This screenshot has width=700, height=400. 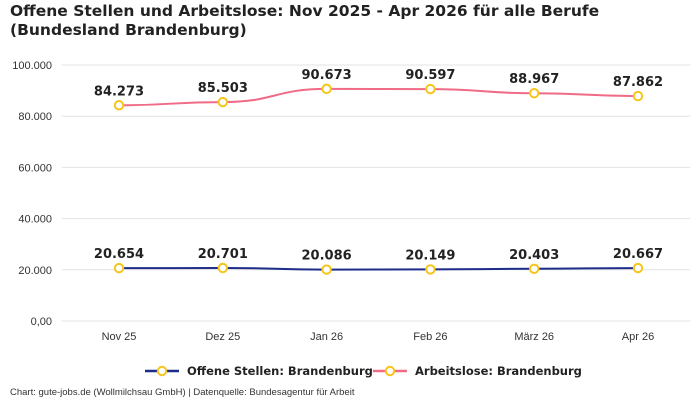 What do you see at coordinates (430, 75) in the screenshot?
I see `data-label: 90.597` at bounding box center [430, 75].